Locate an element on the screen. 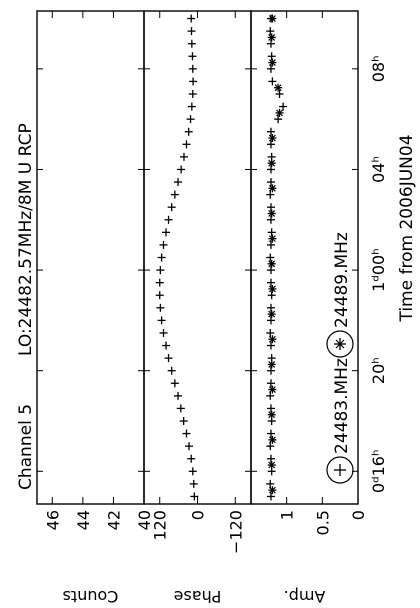  legend: 24483.MHz 24489.MHz is located at coordinates (340, 358).